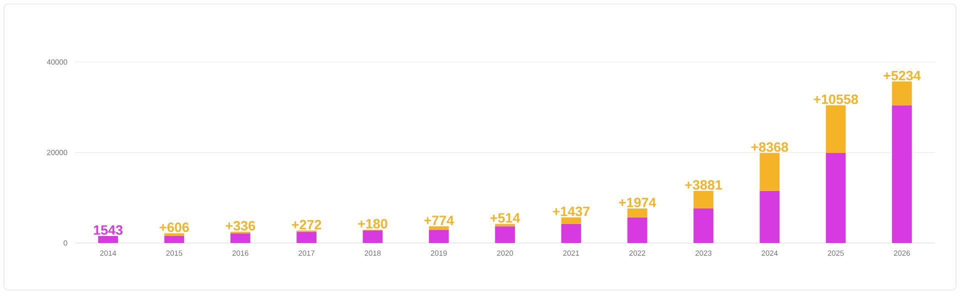  What do you see at coordinates (571, 211) in the screenshot?
I see `data-label: +1437` at bounding box center [571, 211].